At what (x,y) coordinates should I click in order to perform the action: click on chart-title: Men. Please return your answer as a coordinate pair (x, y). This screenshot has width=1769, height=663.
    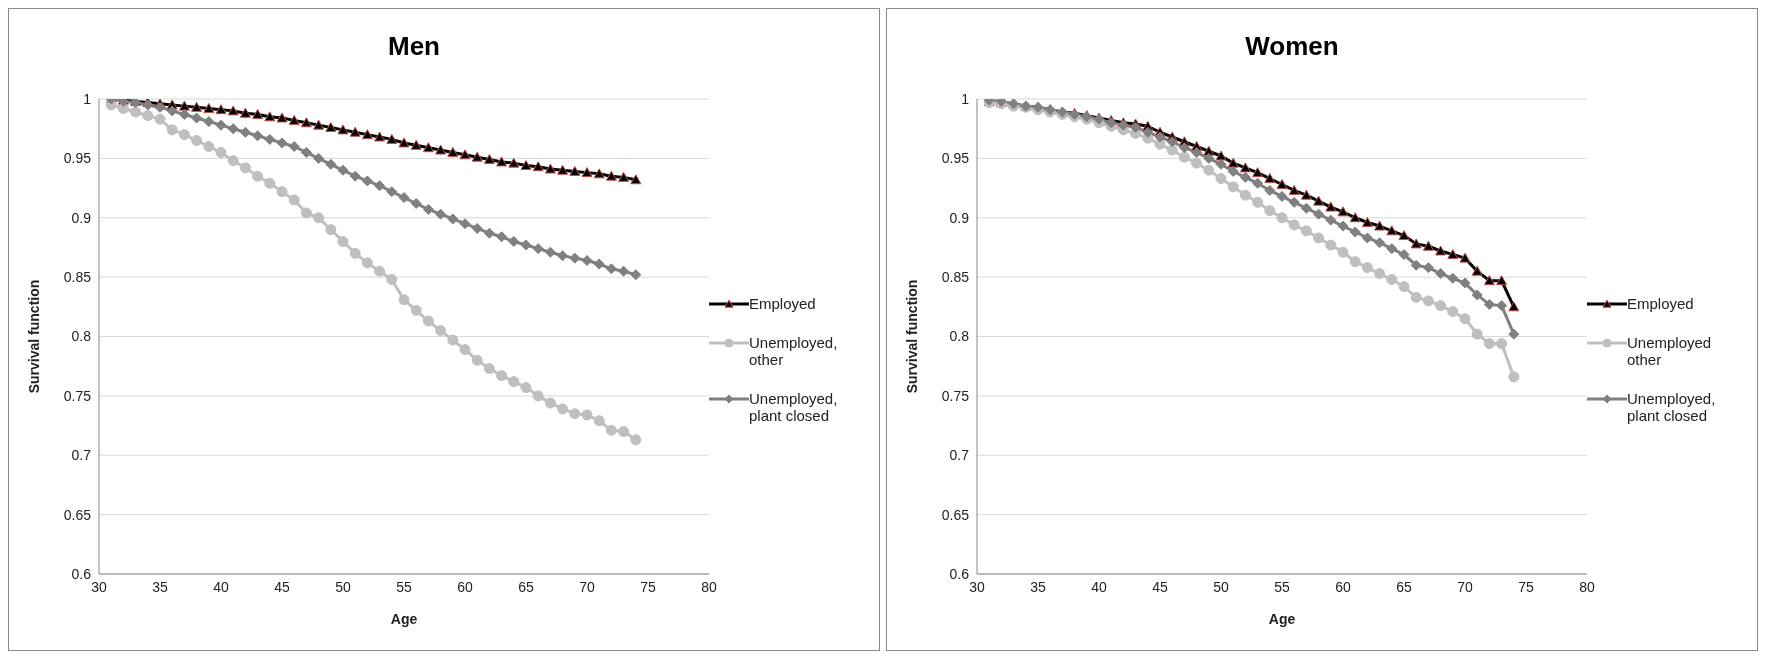
    Looking at the image, I should click on (414, 46).